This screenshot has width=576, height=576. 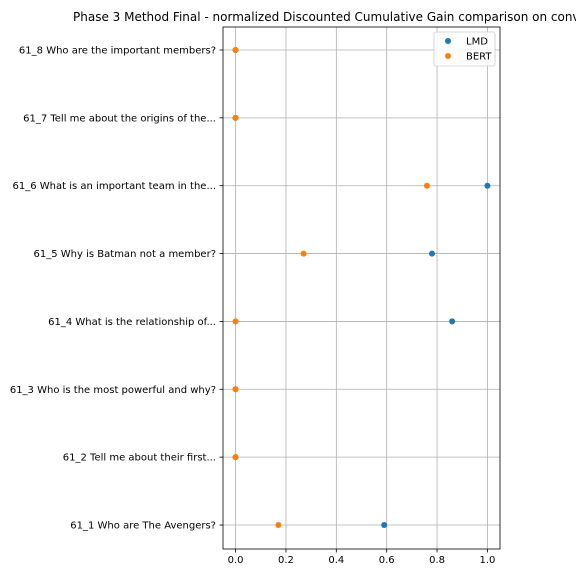 What do you see at coordinates (487, 560) in the screenshot?
I see `x-tick-label: 1.0` at bounding box center [487, 560].